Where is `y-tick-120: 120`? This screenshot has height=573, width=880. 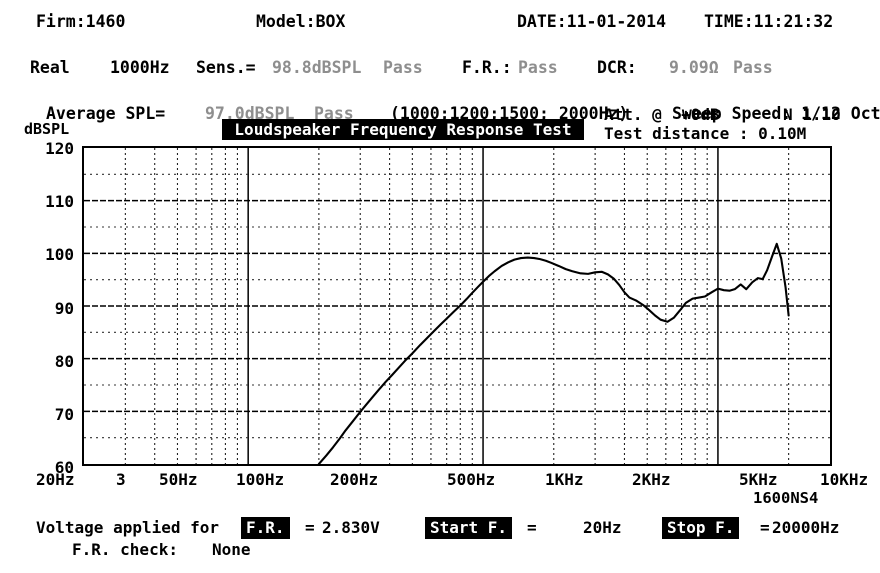 y-tick-120: 120 is located at coordinates (59, 148).